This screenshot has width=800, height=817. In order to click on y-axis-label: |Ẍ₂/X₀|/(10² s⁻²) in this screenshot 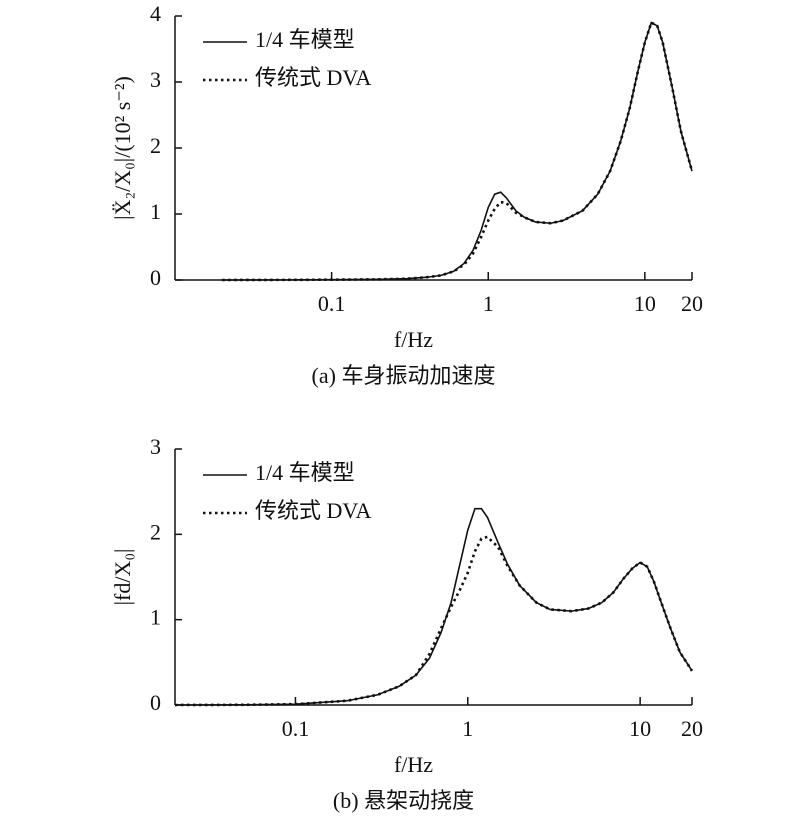, I will do `click(122, 148)`.